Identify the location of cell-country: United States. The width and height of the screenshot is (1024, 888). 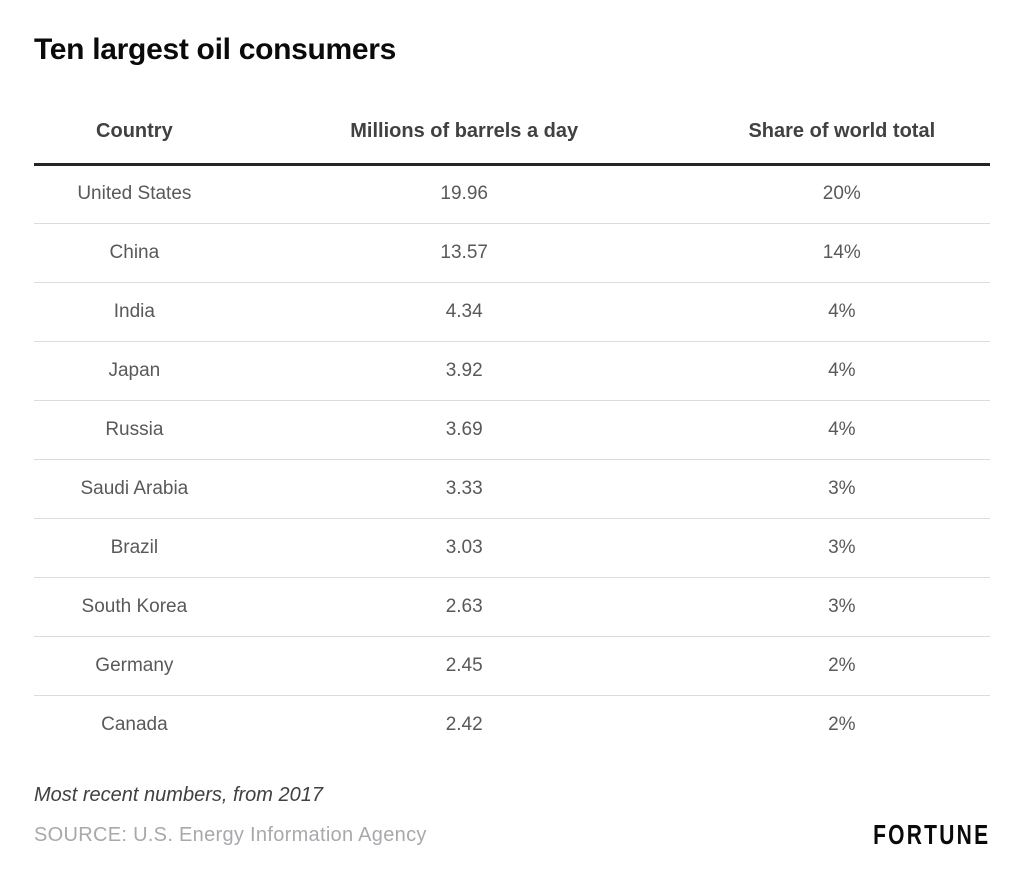
(134, 193).